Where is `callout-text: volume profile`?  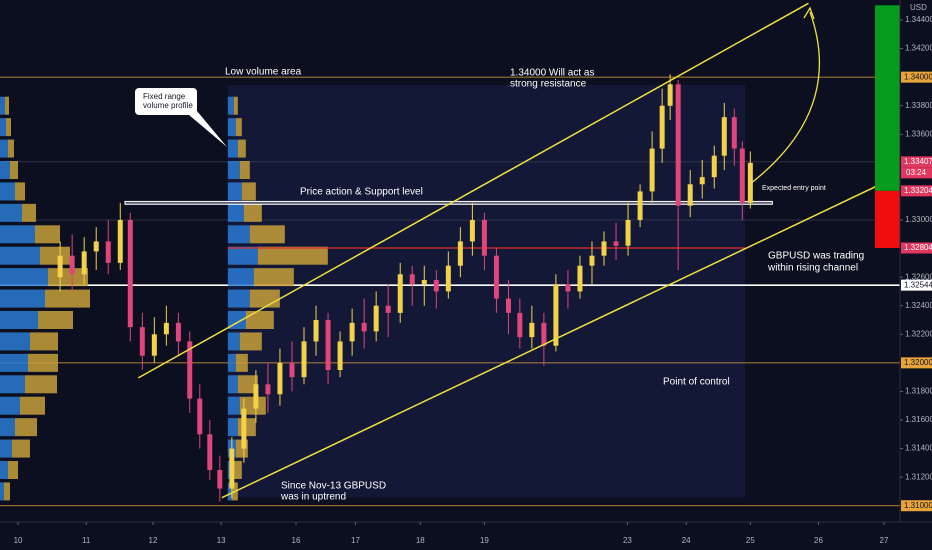
callout-text: volume profile is located at coordinates (168, 105).